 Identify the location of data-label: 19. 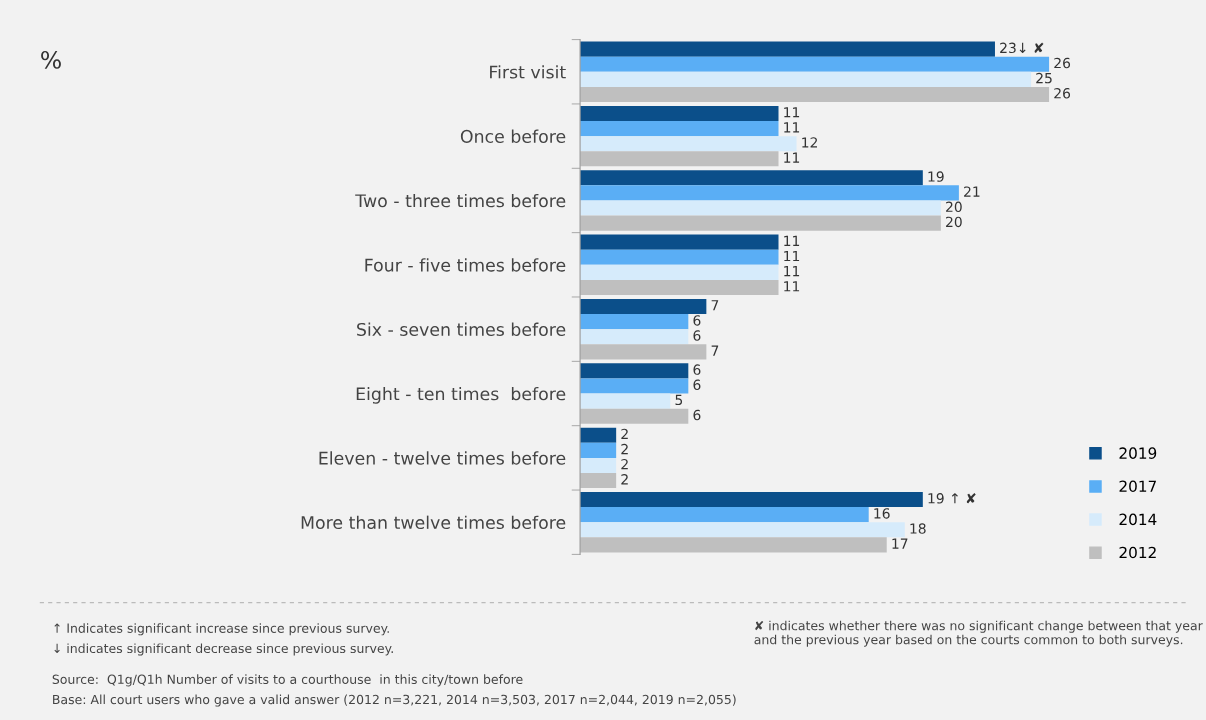
(936, 176).